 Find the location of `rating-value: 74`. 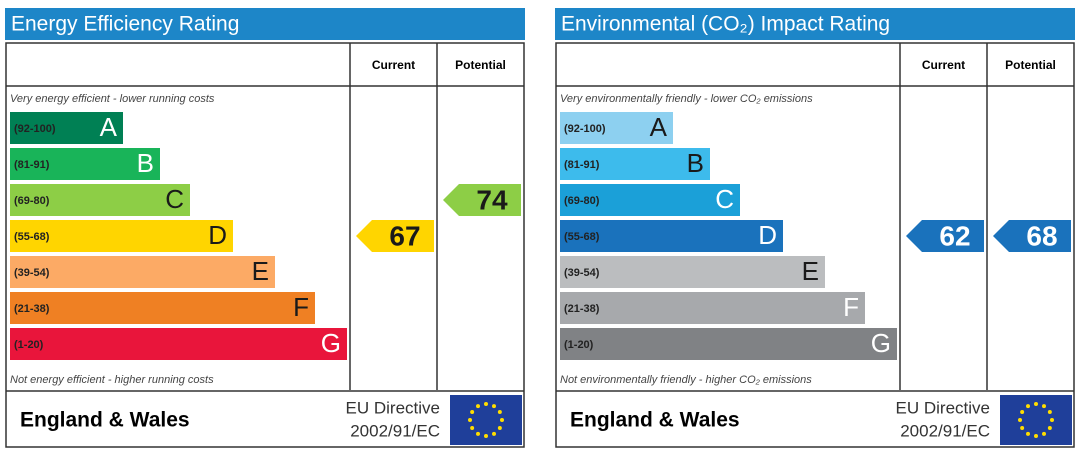

rating-value: 74 is located at coordinates (492, 199).